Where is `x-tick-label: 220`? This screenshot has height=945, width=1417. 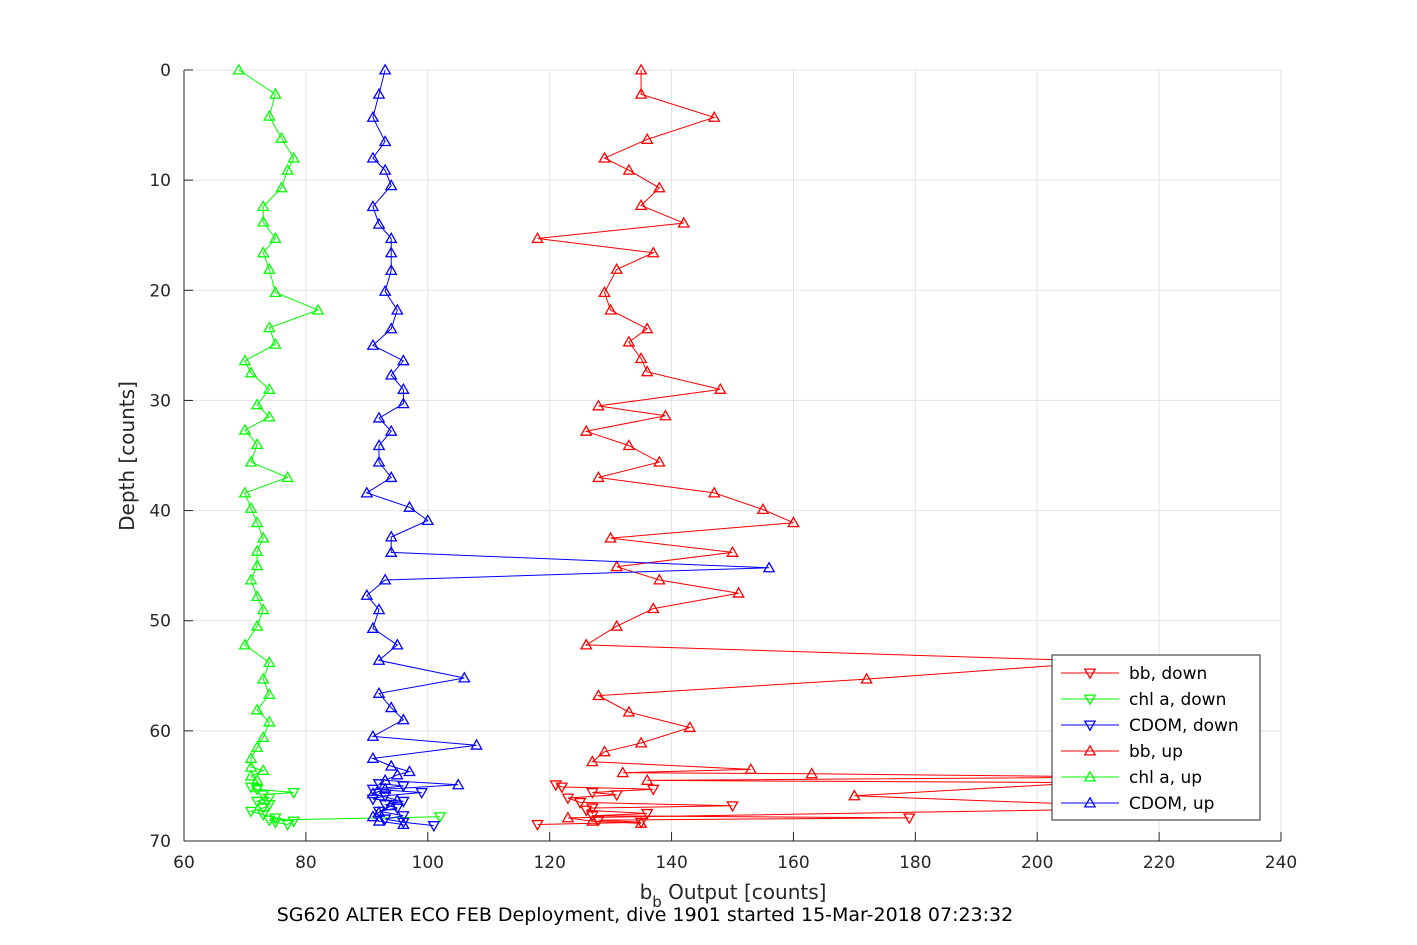 x-tick-label: 220 is located at coordinates (1159, 863).